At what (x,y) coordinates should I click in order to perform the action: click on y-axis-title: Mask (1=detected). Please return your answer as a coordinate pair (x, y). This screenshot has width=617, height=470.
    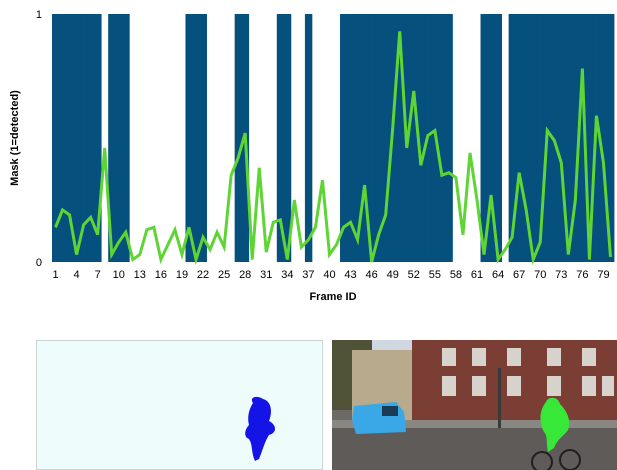
    Looking at the image, I should click on (15, 138).